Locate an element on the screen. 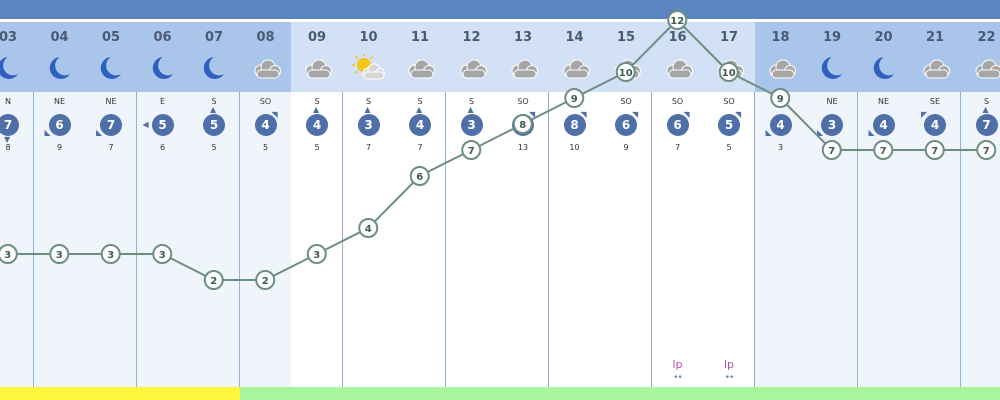 Image resolution: width=1000 pixels, height=400 pixels. hour-column: 17 SO 5 ◥ 5 lp •• is located at coordinates (729, 211).